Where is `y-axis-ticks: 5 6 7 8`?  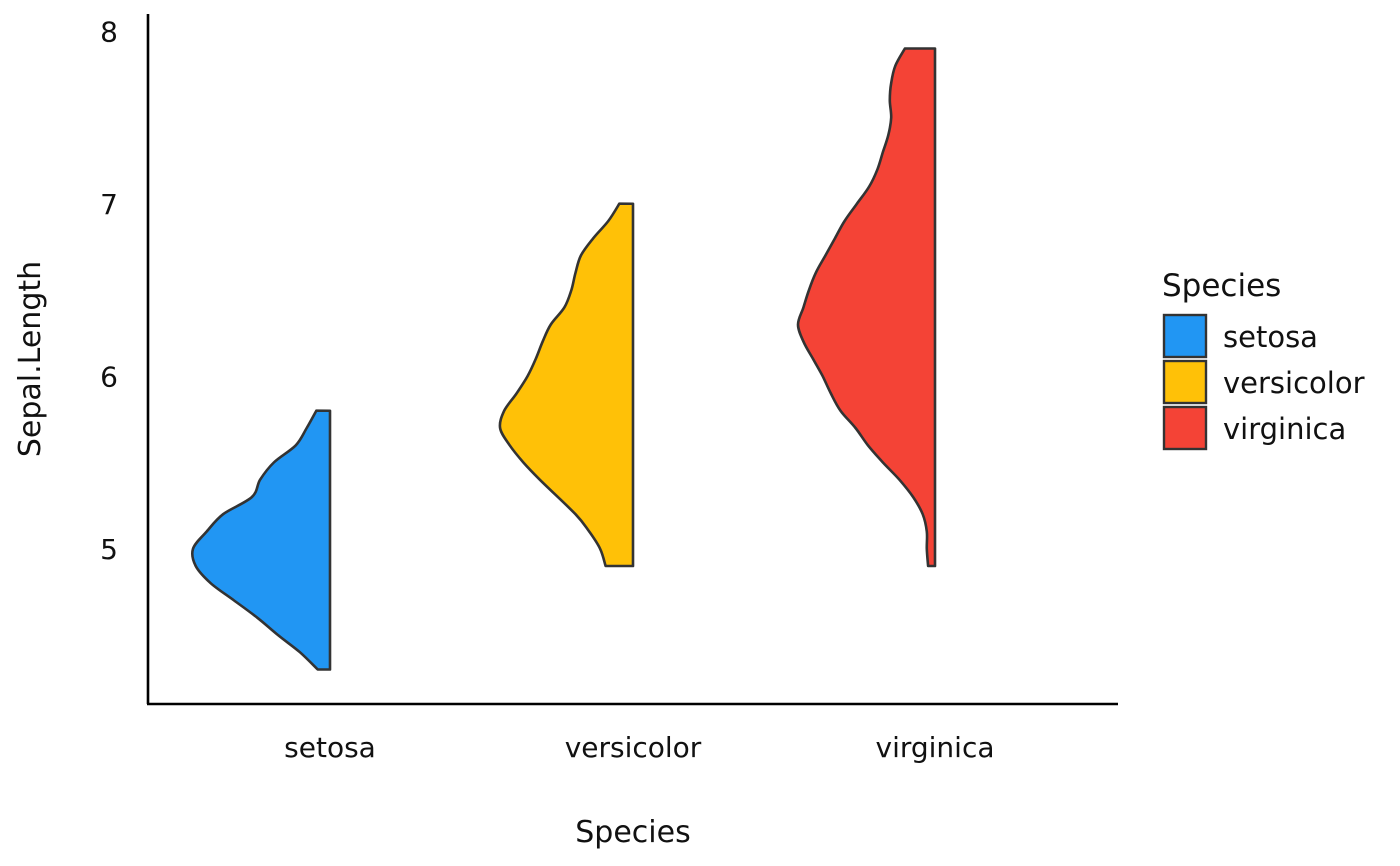 y-axis-ticks: 5 6 7 8 is located at coordinates (109, 290).